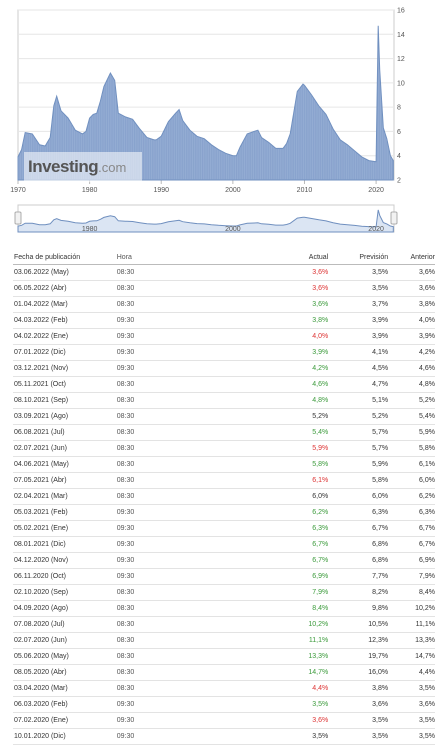 This screenshot has height=745, width=448. I want to click on date-cell: 04.09.2020 (Ago), so click(41, 608).